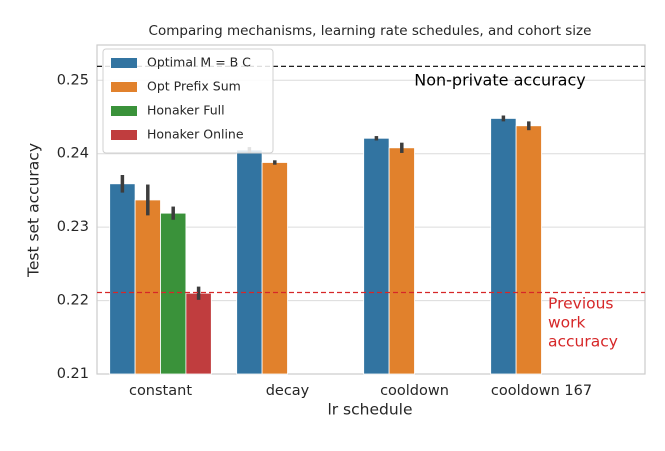 This screenshot has height=451, width=665. I want to click on legend-box, so click(188, 101).